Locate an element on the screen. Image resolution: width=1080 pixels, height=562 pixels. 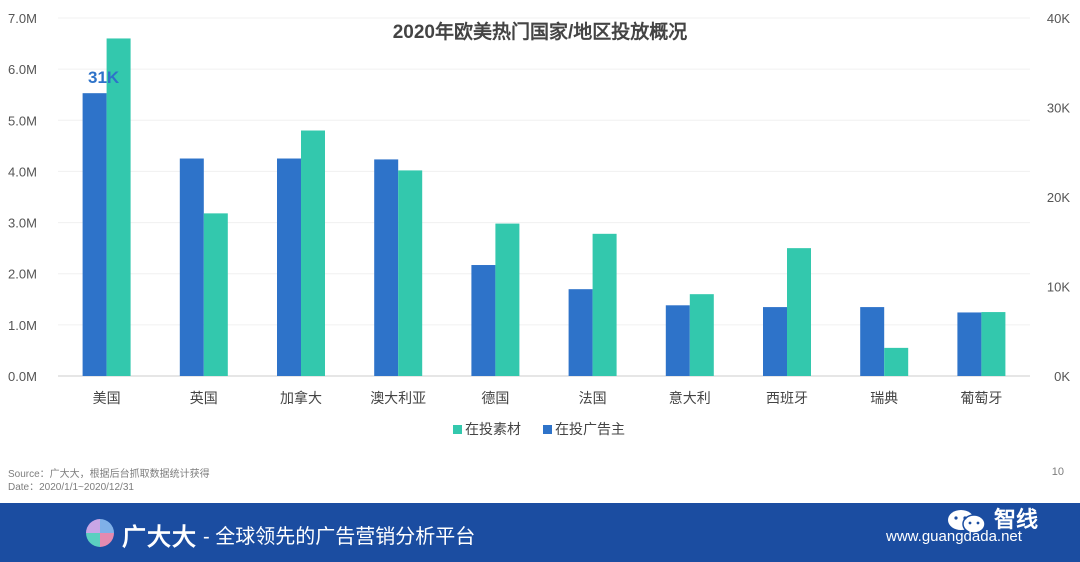
y-left-tick-label: 0.0M is located at coordinates (22, 376).